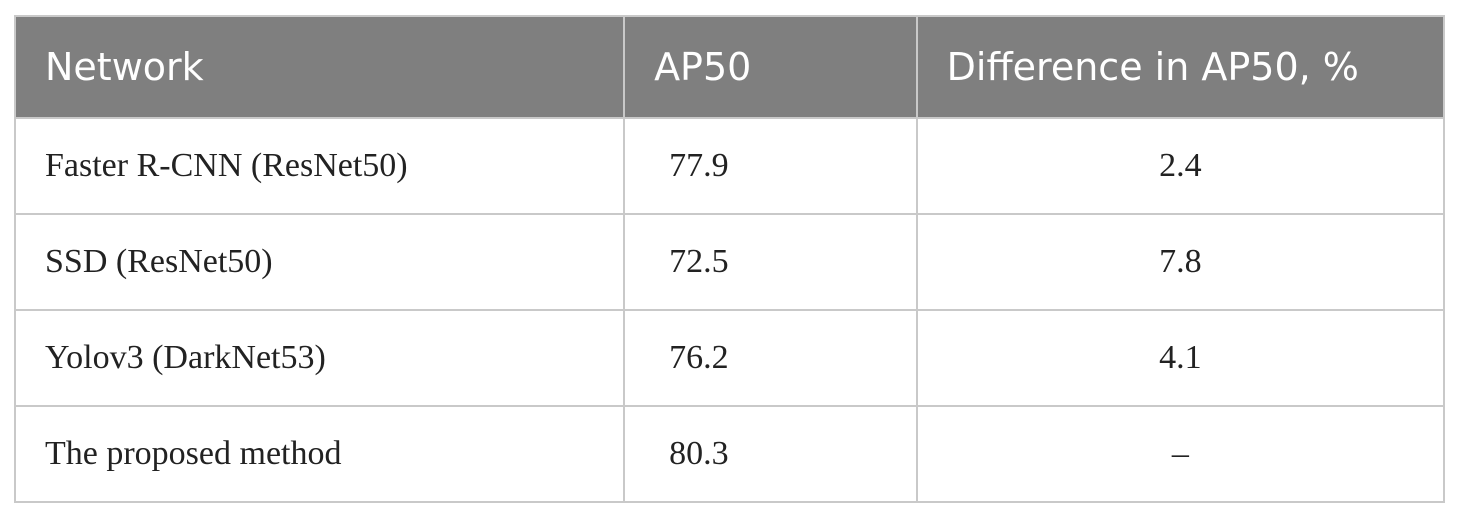  What do you see at coordinates (319, 454) in the screenshot?
I see `table-cell: The proposed method` at bounding box center [319, 454].